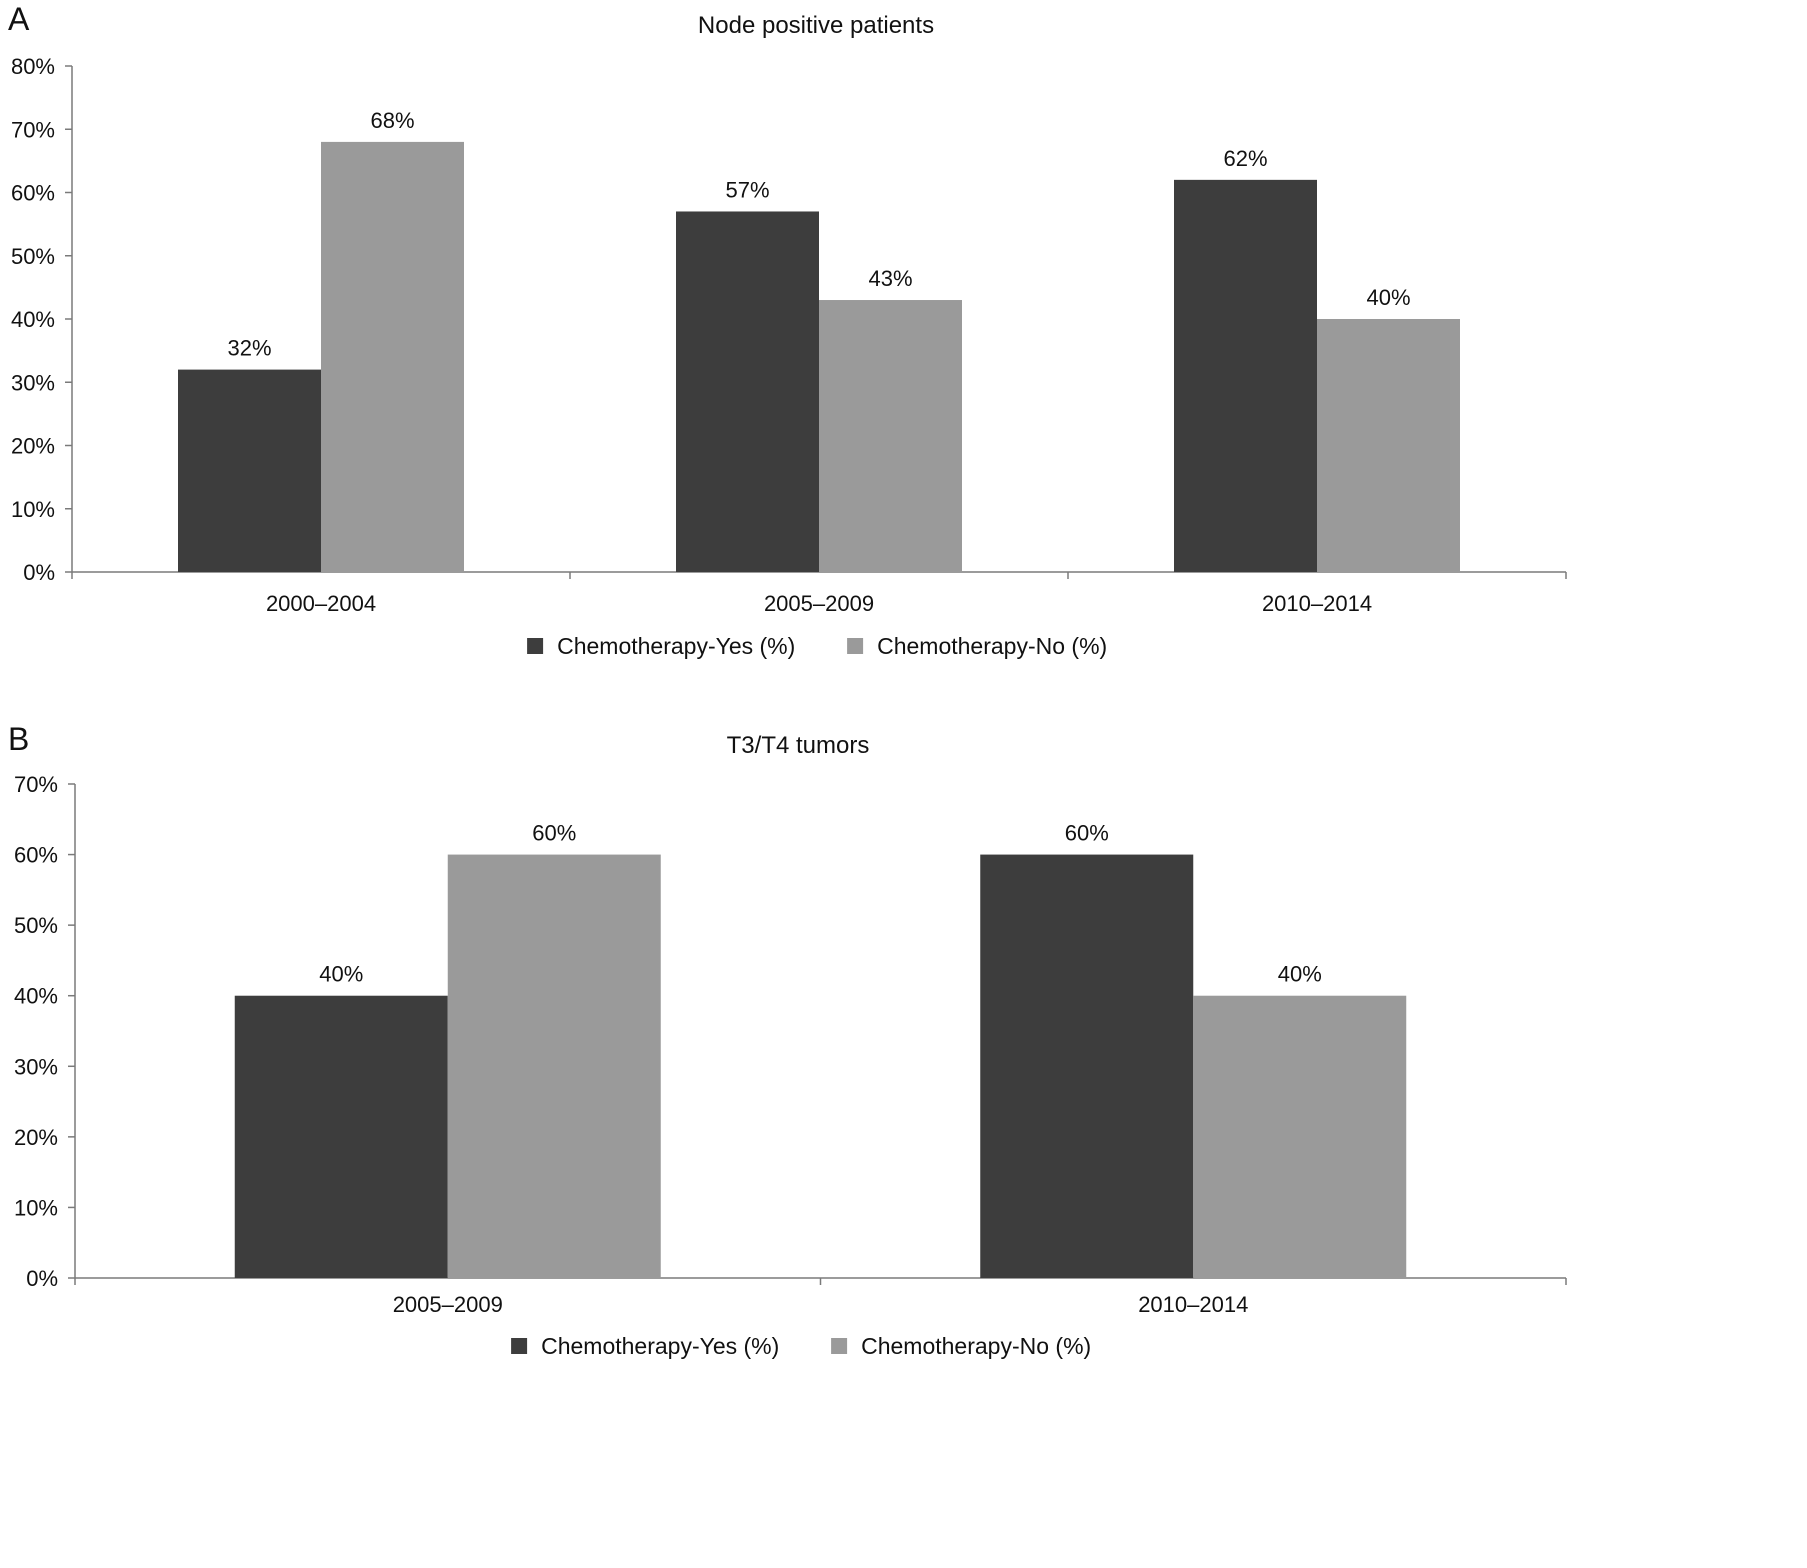 The width and height of the screenshot is (1807, 1568). I want to click on bar-data-label: 57%, so click(747, 189).